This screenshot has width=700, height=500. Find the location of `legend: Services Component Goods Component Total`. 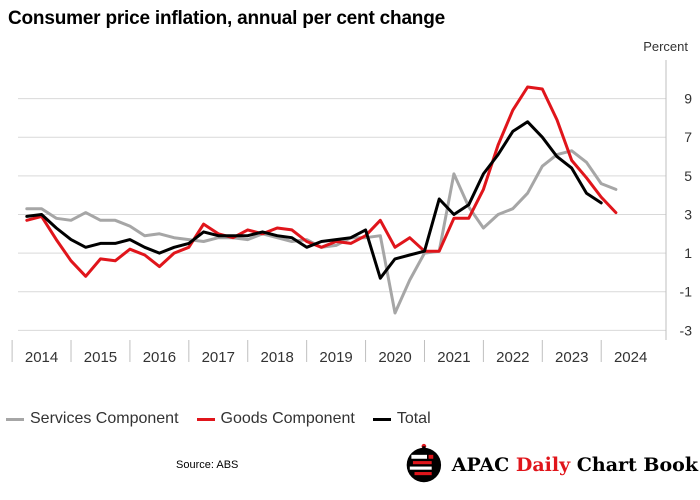

legend: Services Component Goods Component Total is located at coordinates (227, 419).